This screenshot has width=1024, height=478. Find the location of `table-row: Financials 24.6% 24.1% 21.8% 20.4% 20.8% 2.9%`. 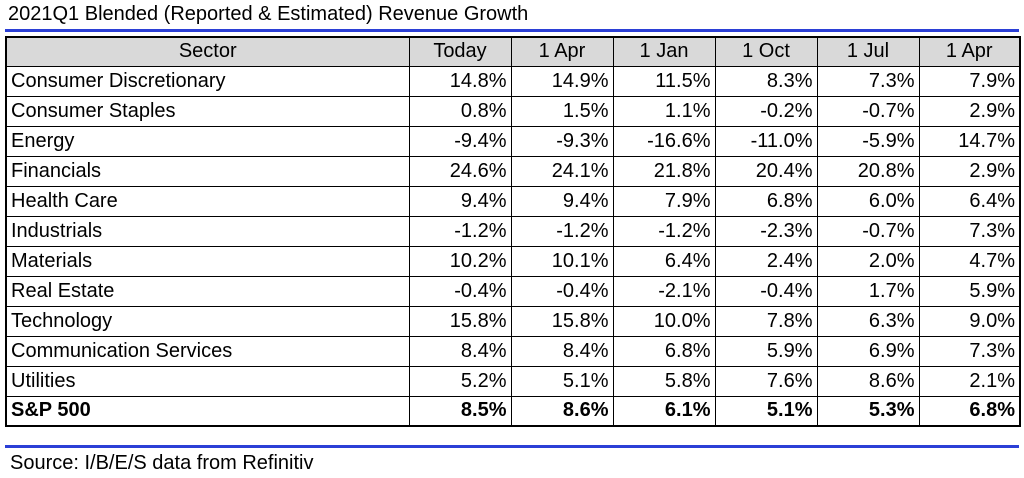

table-row: Financials 24.6% 24.1% 21.8% 20.4% 20.8% 2.9% is located at coordinates (513, 171).